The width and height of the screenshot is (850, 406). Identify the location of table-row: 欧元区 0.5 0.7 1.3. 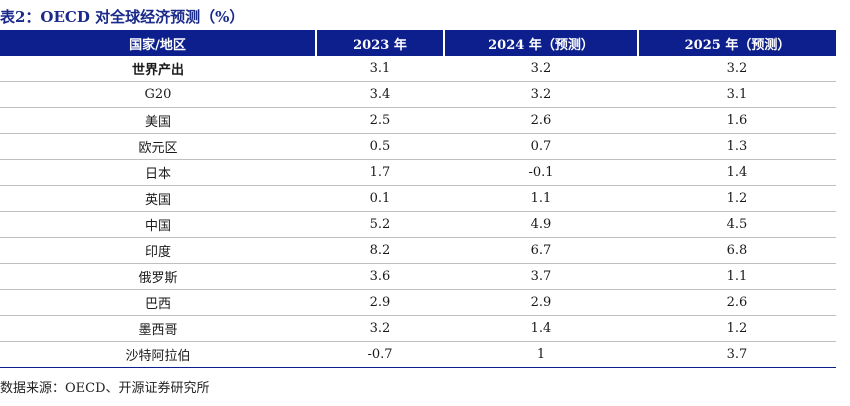
(418, 146).